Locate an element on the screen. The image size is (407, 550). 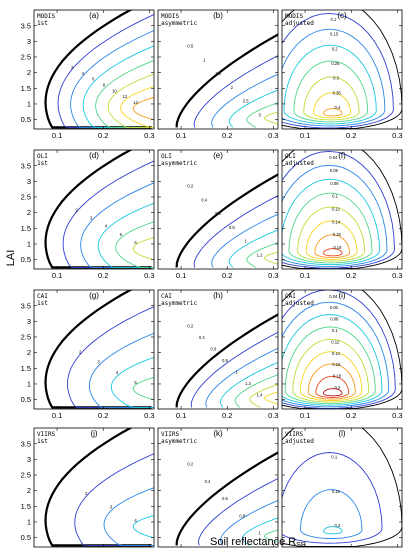
contour-label: 2 is located at coordinates (80, 351).